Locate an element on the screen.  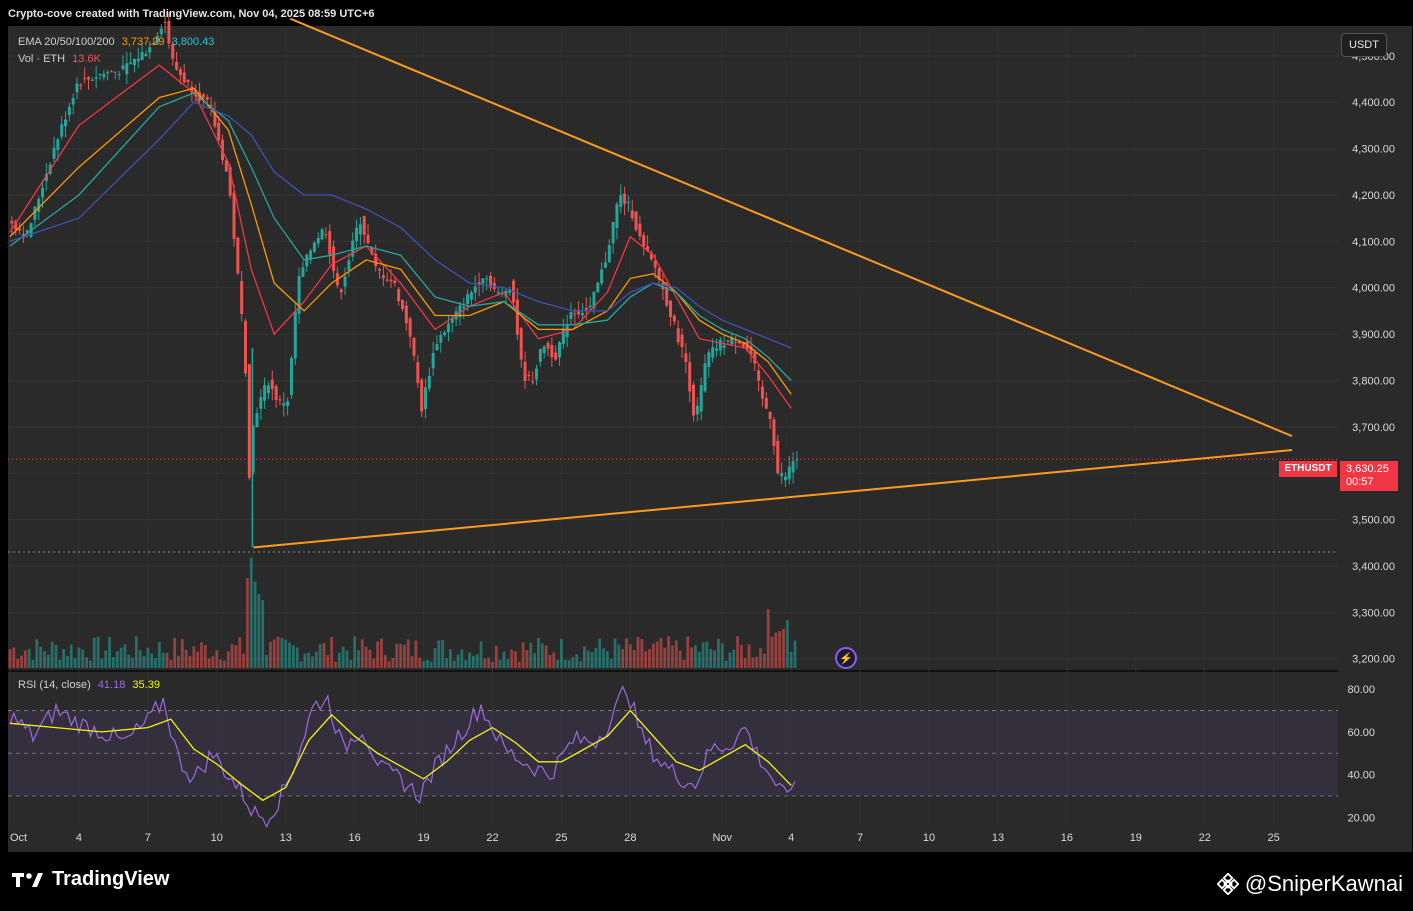
rsi-tick-label: 80.00 is located at coordinates (1361, 690).